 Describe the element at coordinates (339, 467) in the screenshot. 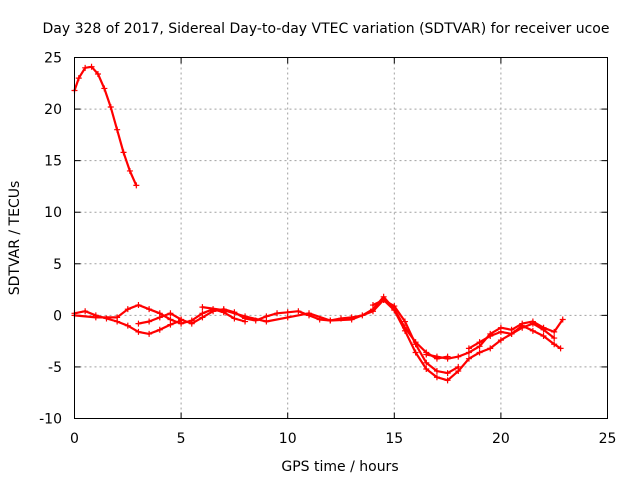

I see `x-axis-label: GPS time / hours` at that location.